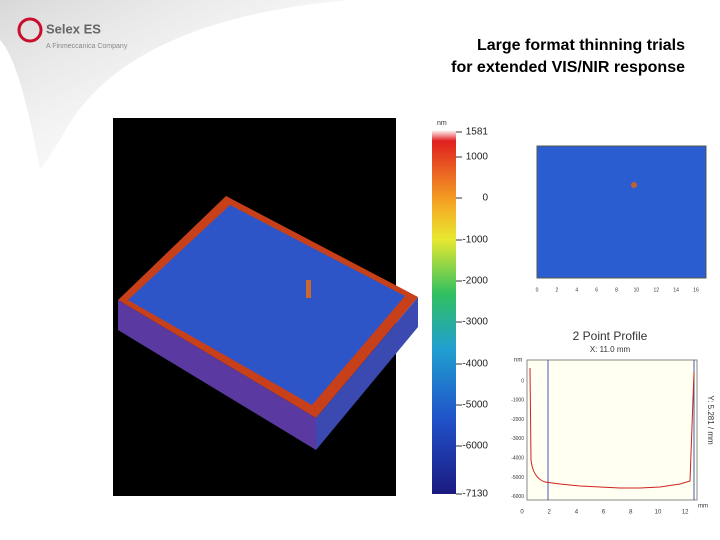 Image resolution: width=720 pixels, height=540 pixels. What do you see at coordinates (616, 290) in the screenshot?
I see `map-x-tick-label: 8` at bounding box center [616, 290].